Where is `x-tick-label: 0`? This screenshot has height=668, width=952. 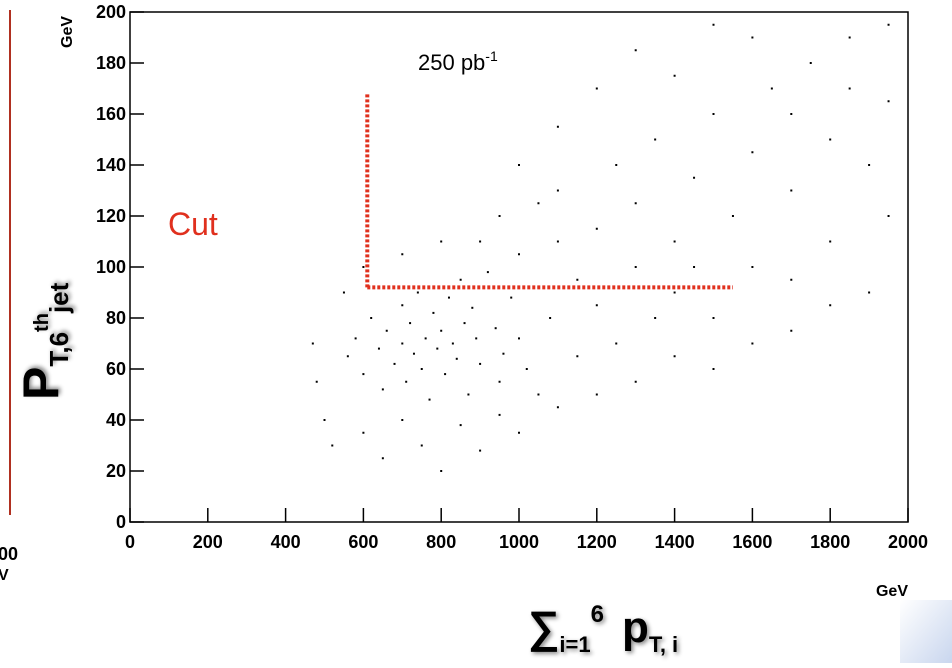 x-tick-label: 0 is located at coordinates (130, 542).